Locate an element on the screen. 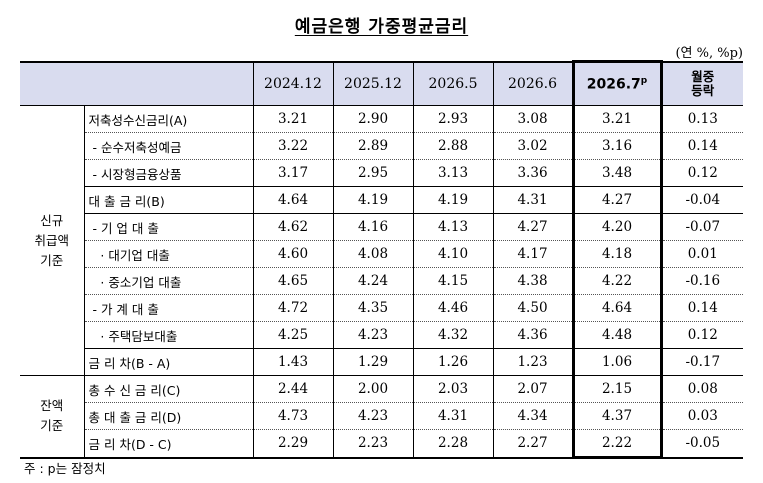  rate-cell: 4.13 is located at coordinates (452, 227).